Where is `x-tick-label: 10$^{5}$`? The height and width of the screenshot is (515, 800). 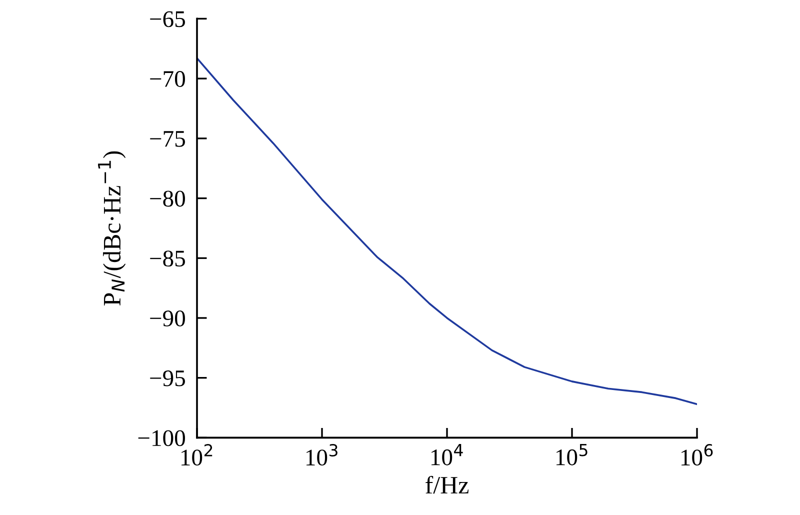 x-tick-label: 10$^{5}$ is located at coordinates (572, 455).